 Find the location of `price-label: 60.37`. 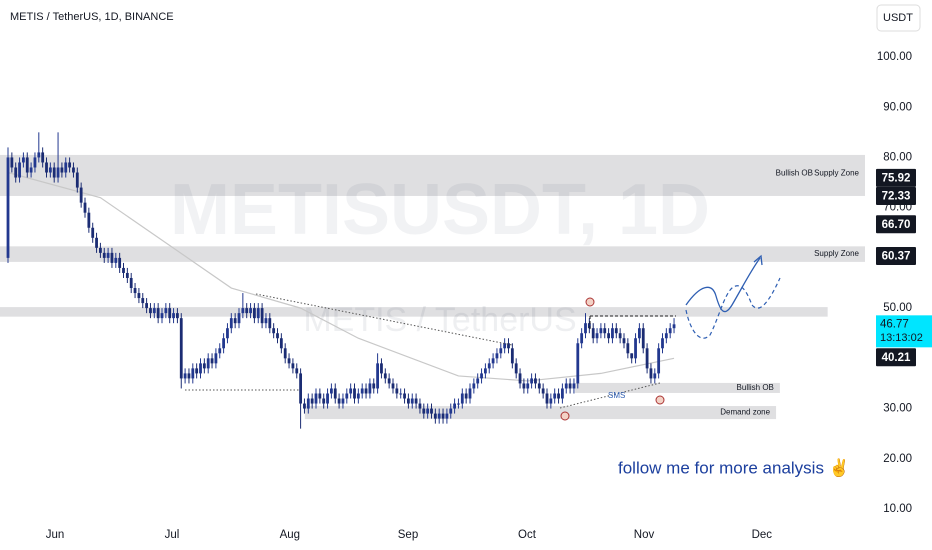

price-label: 60.37 is located at coordinates (896, 257).